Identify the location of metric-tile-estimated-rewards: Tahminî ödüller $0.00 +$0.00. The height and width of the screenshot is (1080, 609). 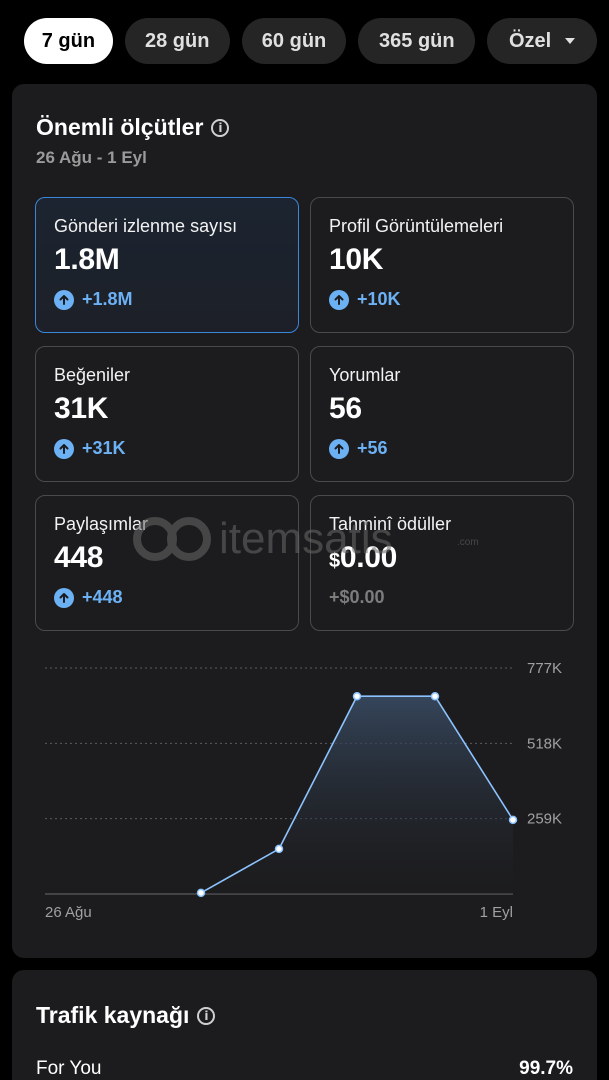
(442, 563).